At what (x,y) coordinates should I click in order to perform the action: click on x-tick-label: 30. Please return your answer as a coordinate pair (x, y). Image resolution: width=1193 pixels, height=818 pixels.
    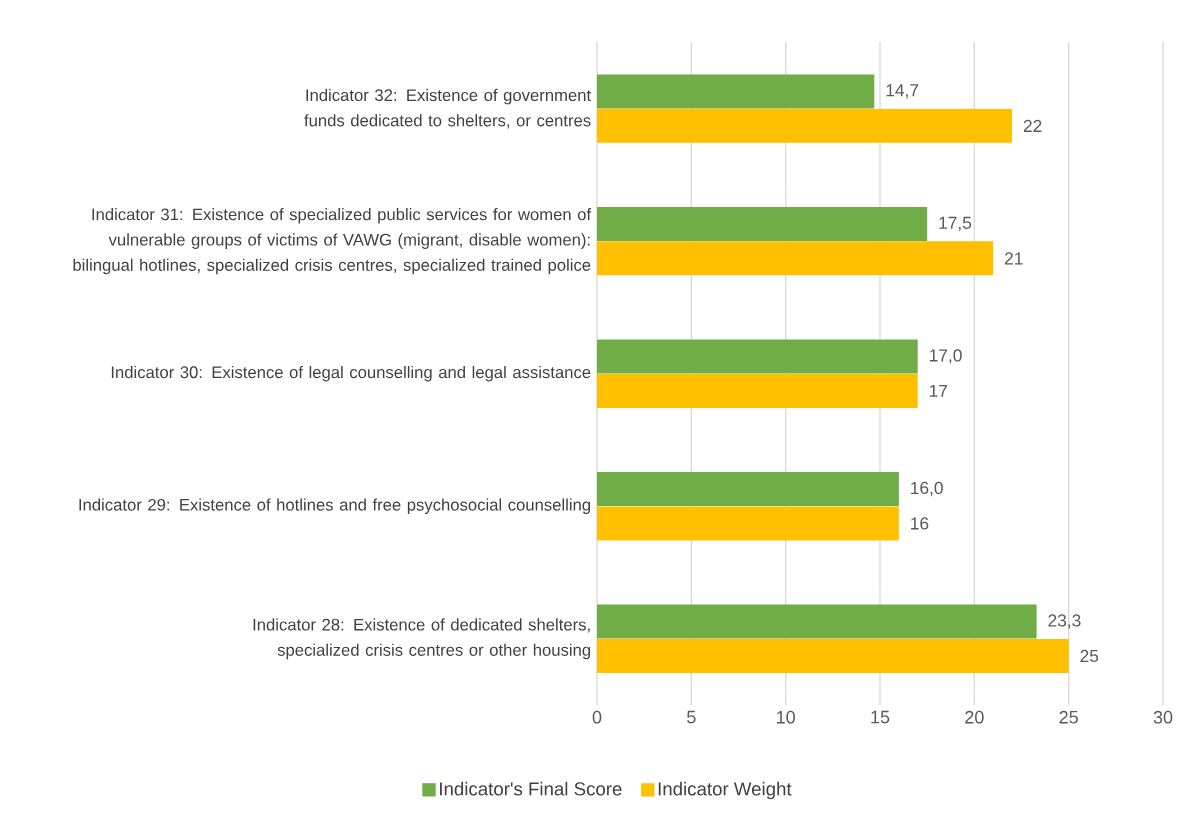
    Looking at the image, I should click on (1163, 717).